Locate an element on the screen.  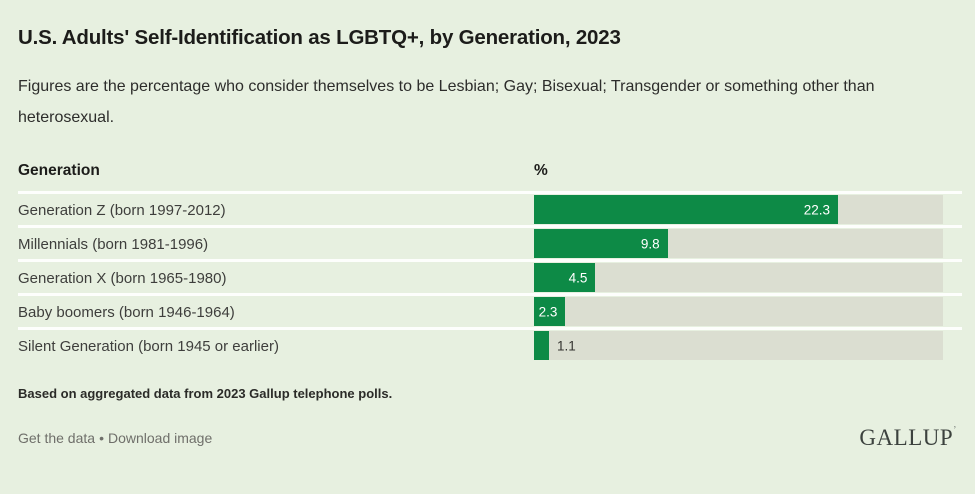
row-label: Millennials (born 1981-1996) is located at coordinates (113, 244).